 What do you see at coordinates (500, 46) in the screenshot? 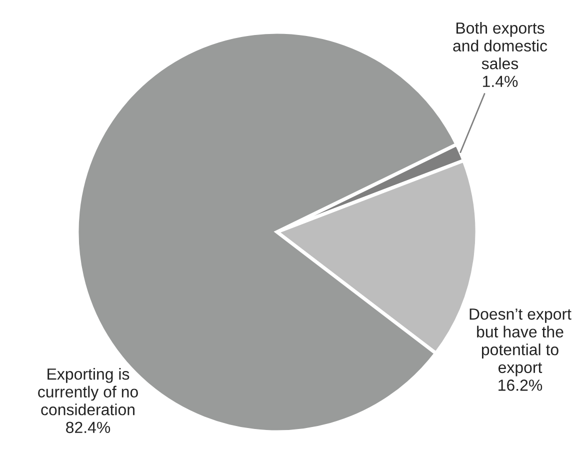
I see `slice-label: Both exports and domestic sales` at bounding box center [500, 46].